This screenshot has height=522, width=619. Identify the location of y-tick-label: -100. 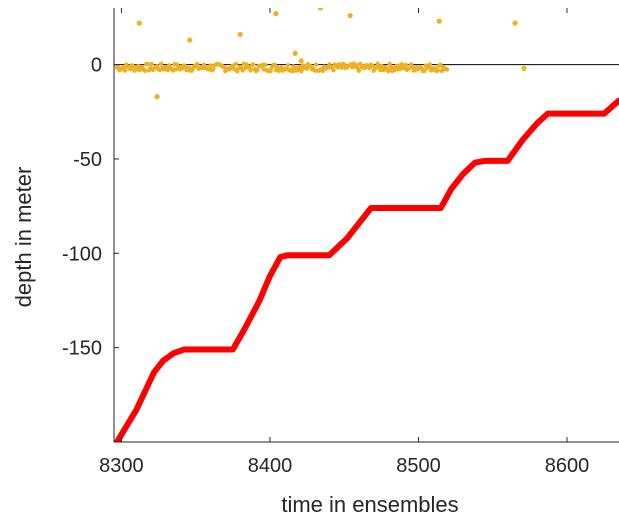
(82, 254).